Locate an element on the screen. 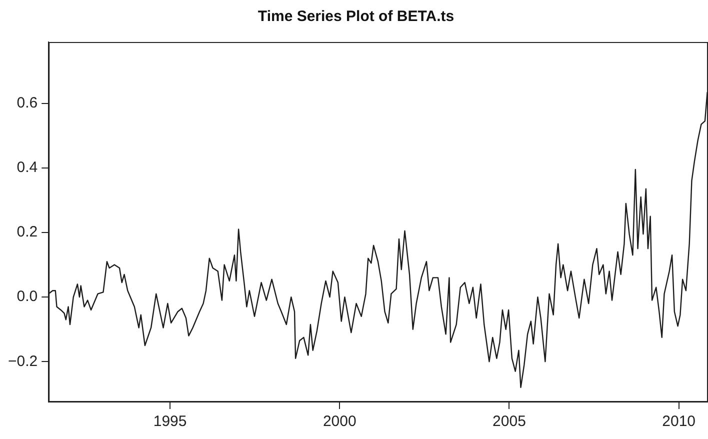 Image resolution: width=708 pixels, height=439 pixels. y-tick-label: 0.6 is located at coordinates (27, 103).